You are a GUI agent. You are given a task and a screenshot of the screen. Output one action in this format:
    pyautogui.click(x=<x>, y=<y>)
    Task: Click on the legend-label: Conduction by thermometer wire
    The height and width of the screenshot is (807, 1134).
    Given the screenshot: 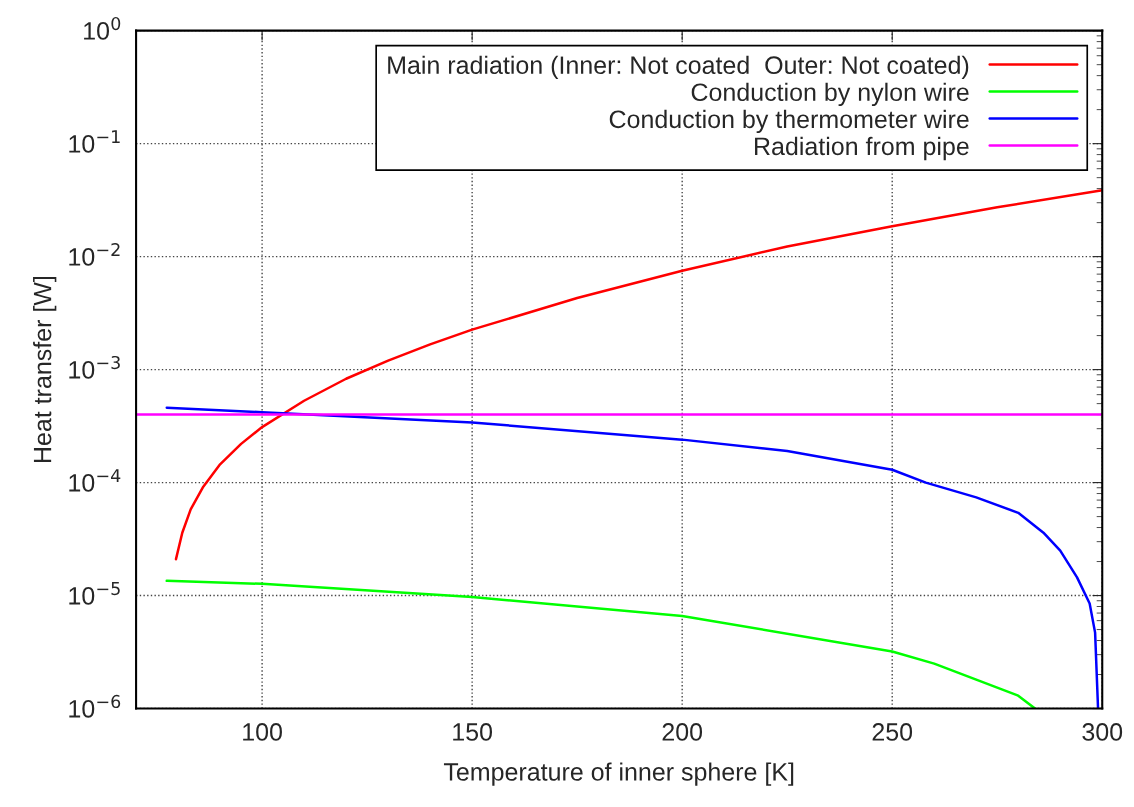 What is the action you would take?
    pyautogui.click(x=789, y=121)
    